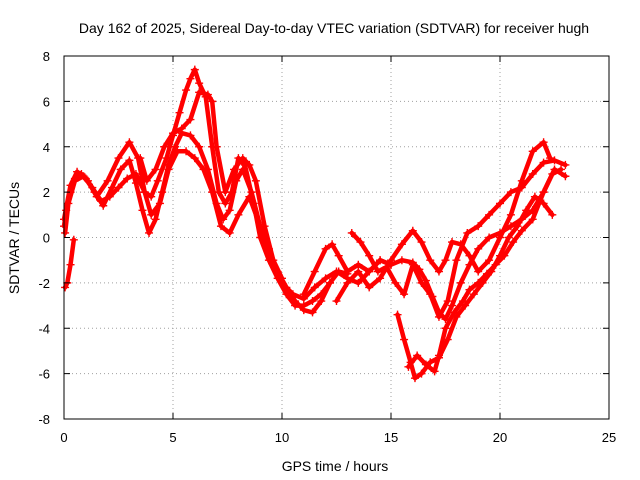  Describe the element at coordinates (14, 238) in the screenshot. I see `y-axis-label: SDTVAR / TECUs` at that location.